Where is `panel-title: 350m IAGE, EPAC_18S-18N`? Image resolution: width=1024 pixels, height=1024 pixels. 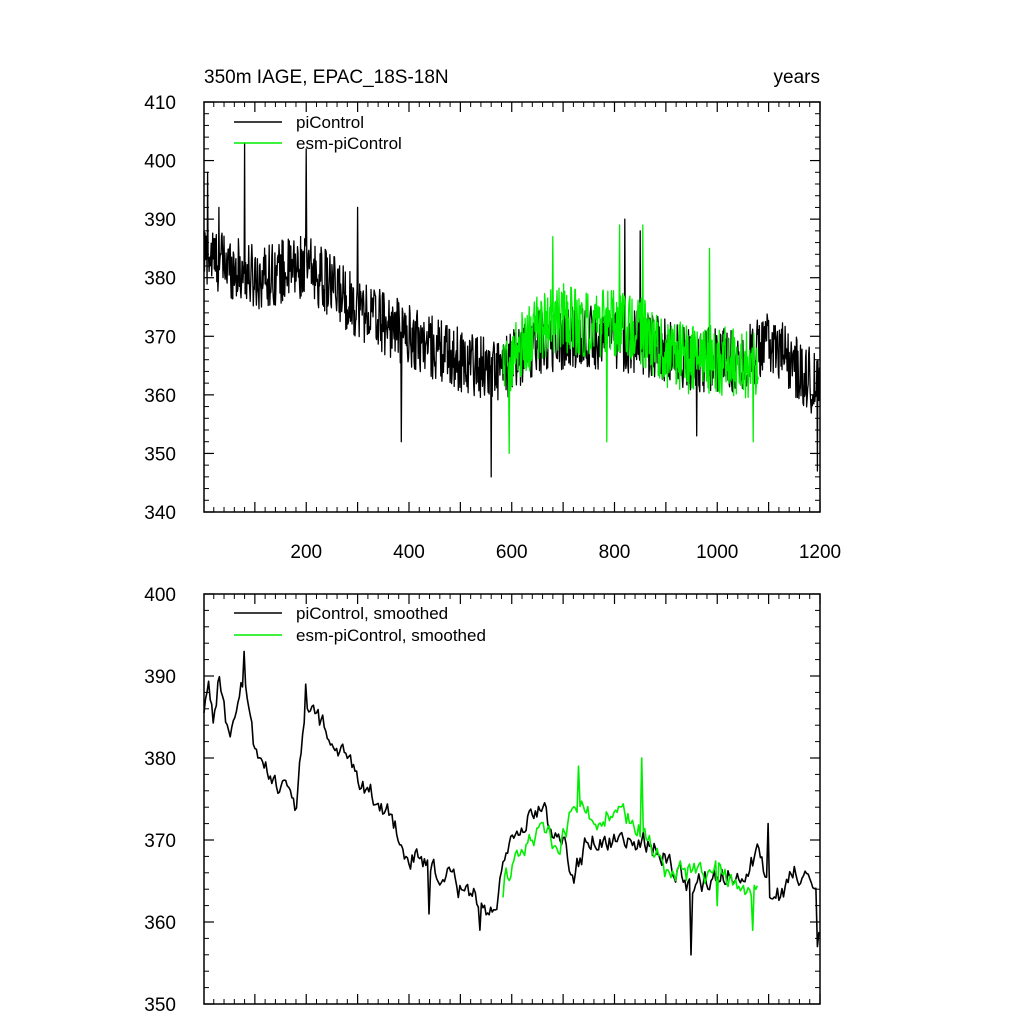 panel-title: 350m IAGE, EPAC_18S-18N is located at coordinates (326, 77).